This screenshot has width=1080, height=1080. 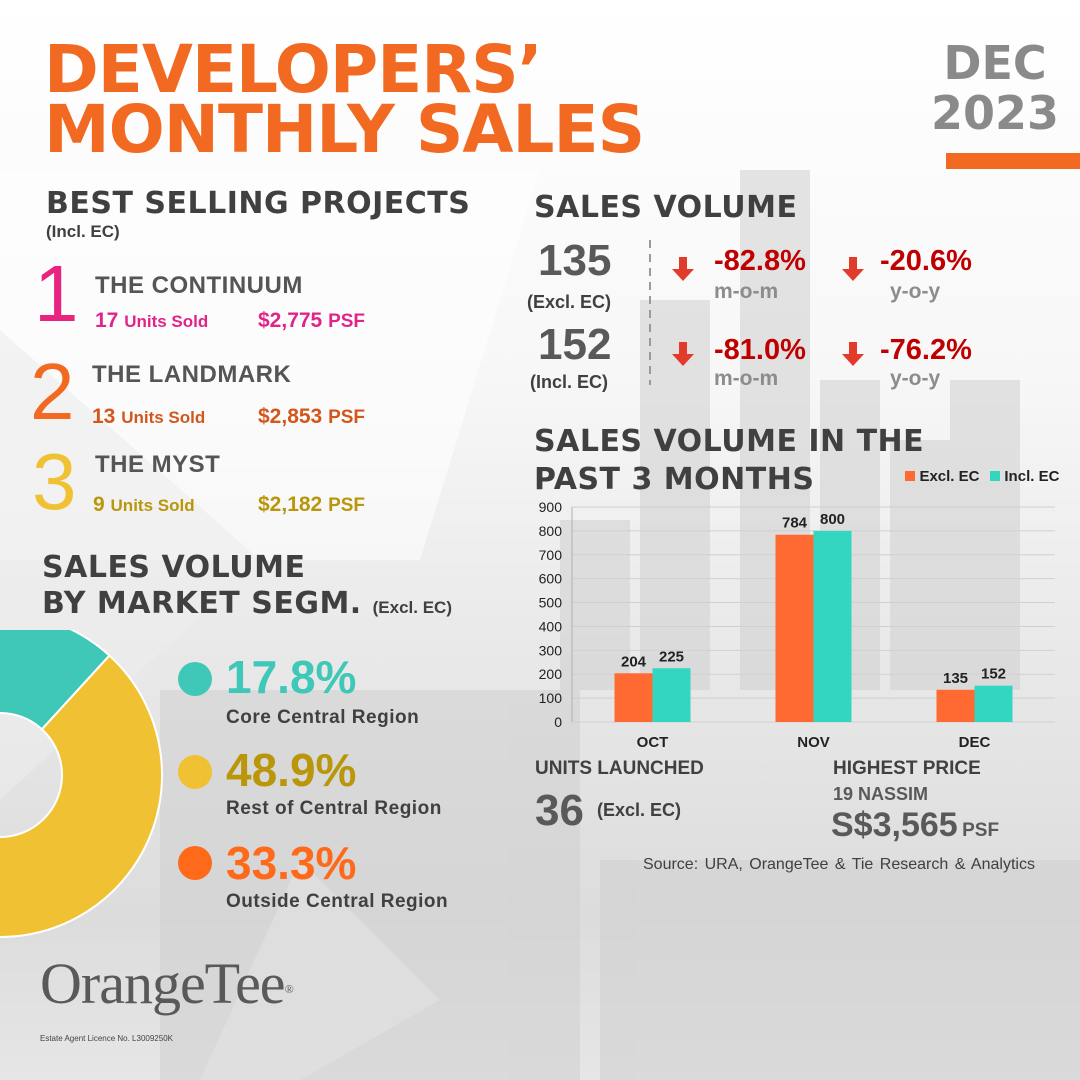 What do you see at coordinates (174, 567) in the screenshot?
I see `segment-heading-line-1: SALES VOLUME` at bounding box center [174, 567].